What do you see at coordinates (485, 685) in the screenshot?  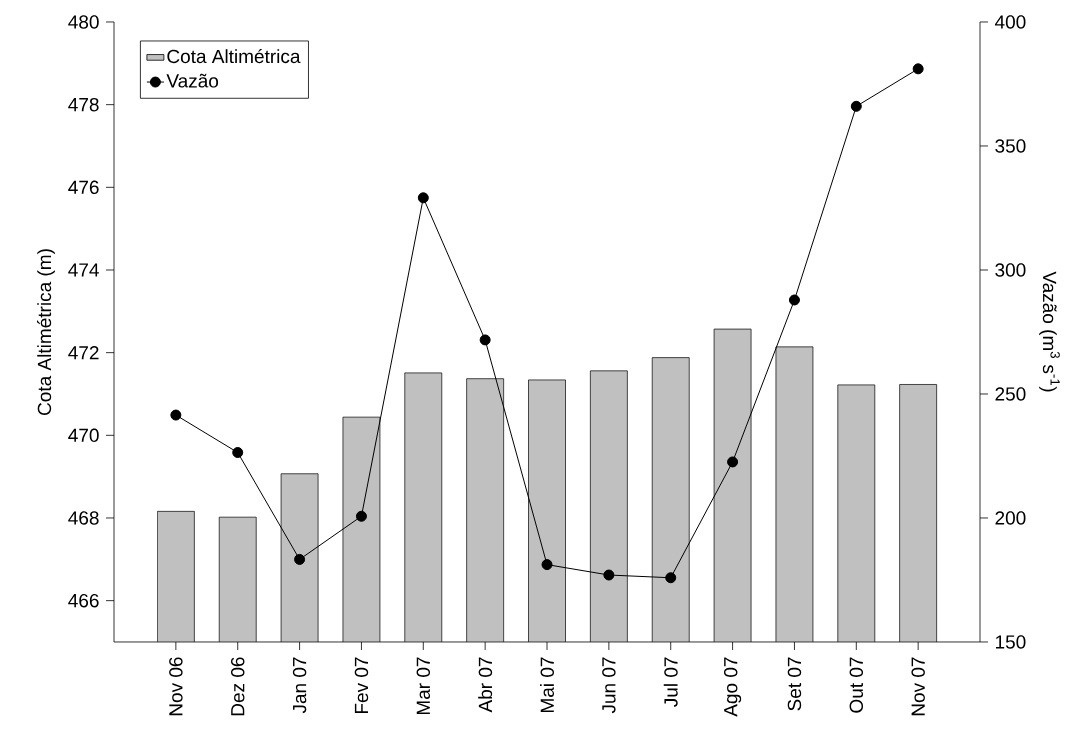 I see `x-tick-label: Abr 07` at bounding box center [485, 685].